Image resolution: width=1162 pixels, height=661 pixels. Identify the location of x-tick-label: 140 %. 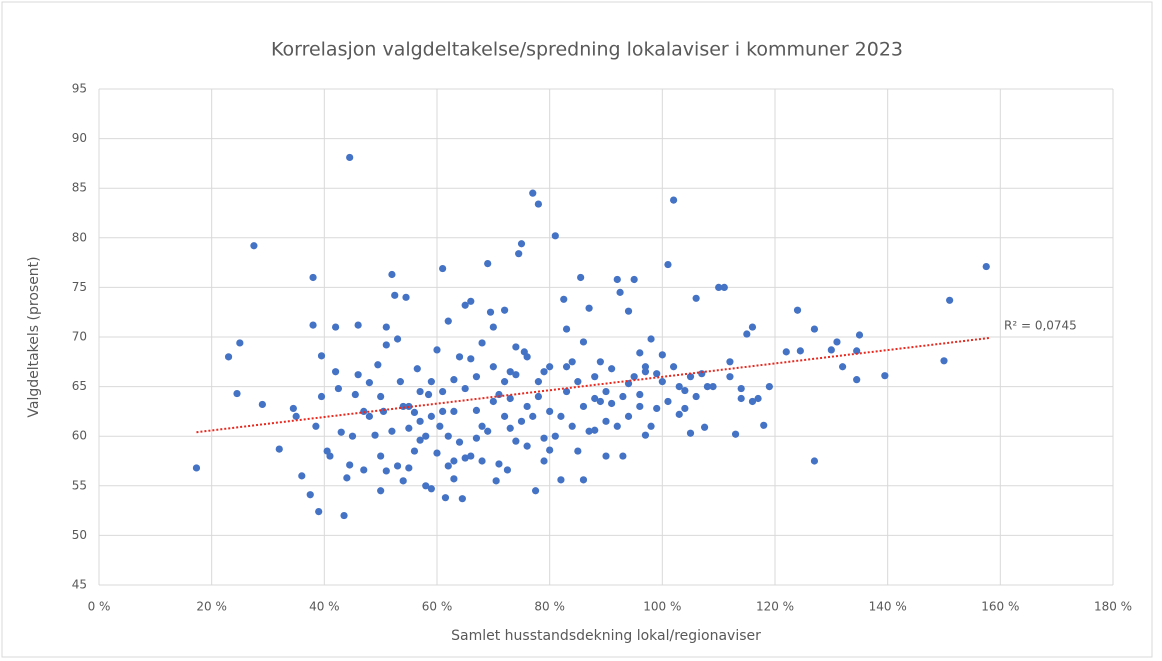
(888, 607).